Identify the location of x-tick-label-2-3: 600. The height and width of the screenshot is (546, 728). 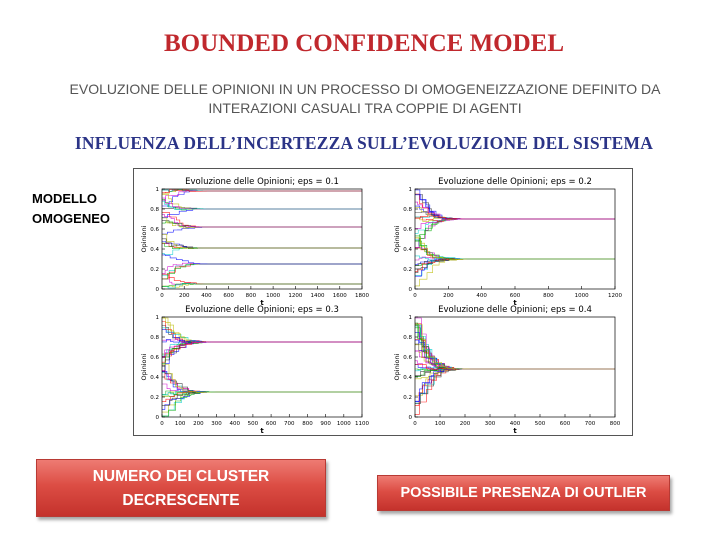
(515, 296).